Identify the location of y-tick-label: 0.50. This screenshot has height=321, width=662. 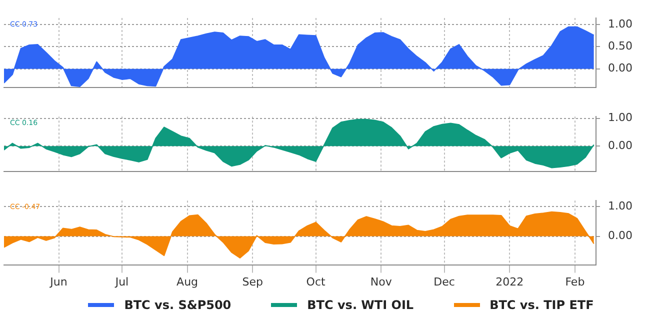
(620, 46).